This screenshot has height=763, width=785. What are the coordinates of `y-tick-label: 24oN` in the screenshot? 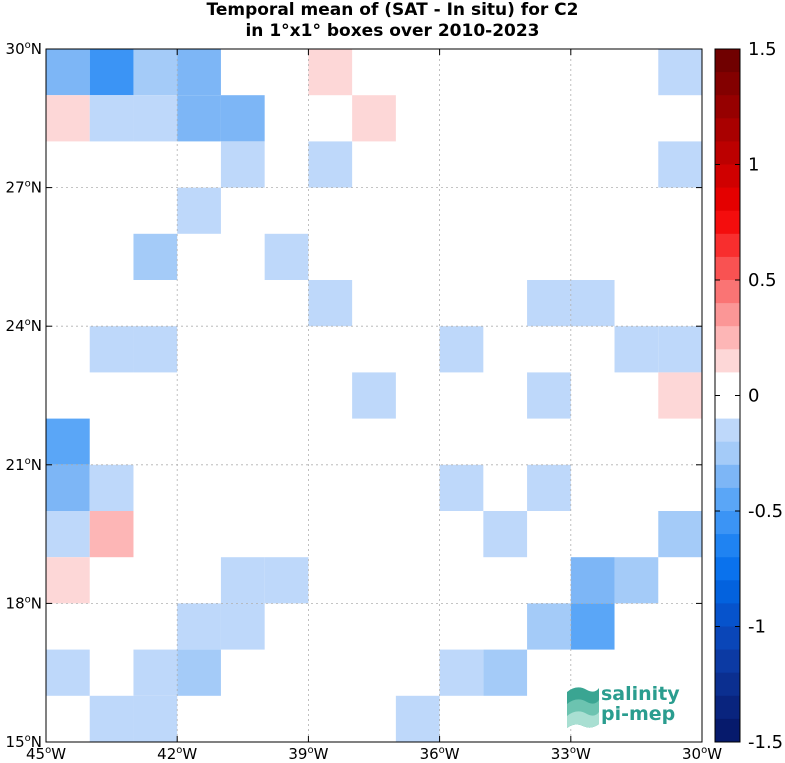 It's located at (24, 326).